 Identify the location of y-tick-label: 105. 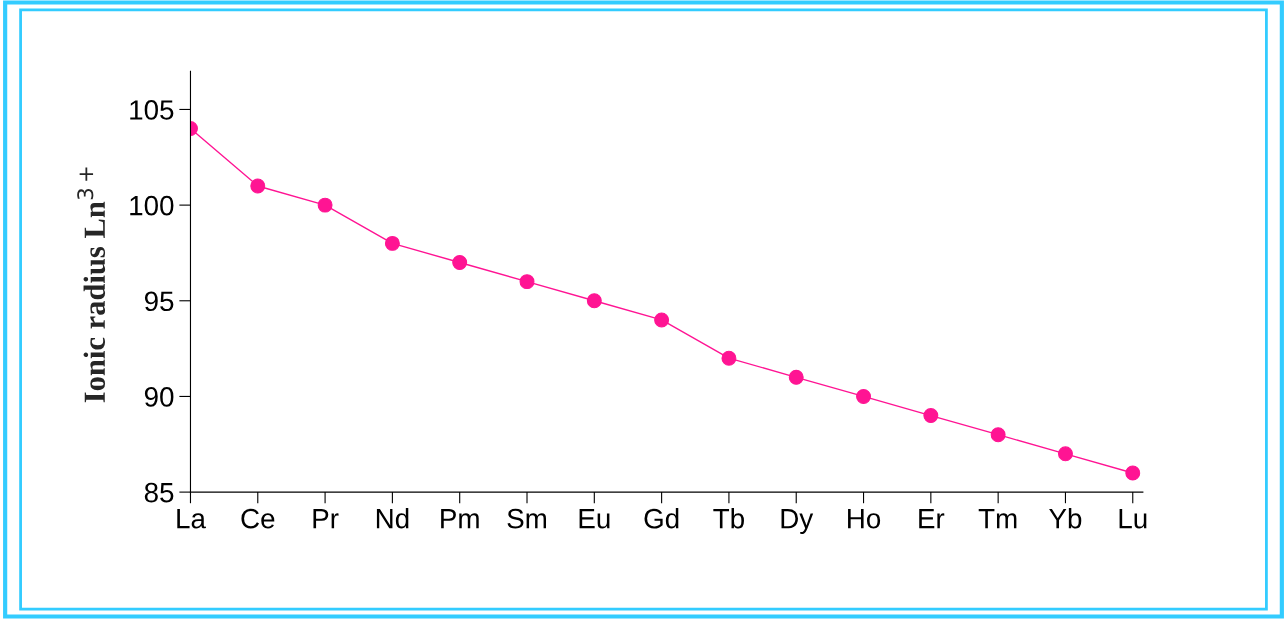
(152, 110).